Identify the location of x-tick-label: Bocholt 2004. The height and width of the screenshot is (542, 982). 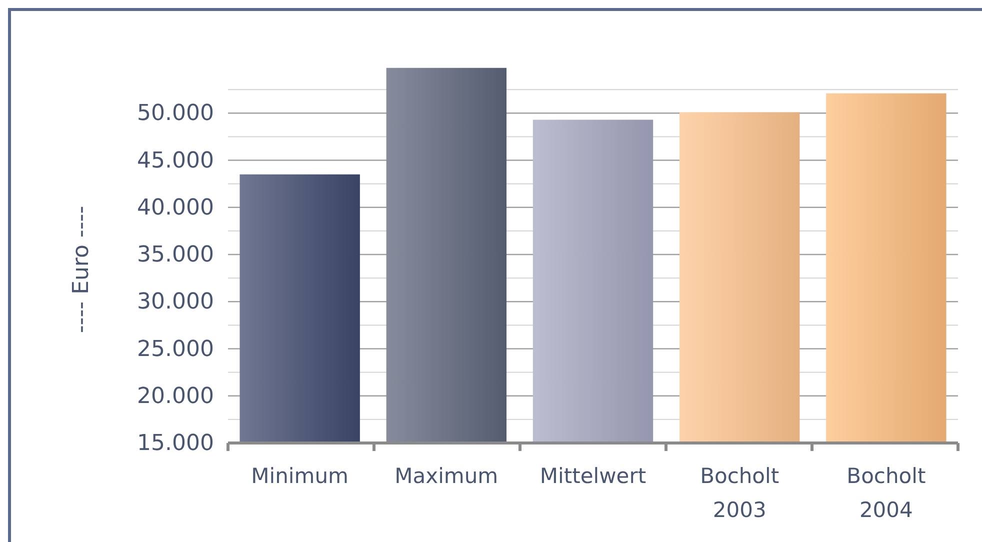
(886, 493).